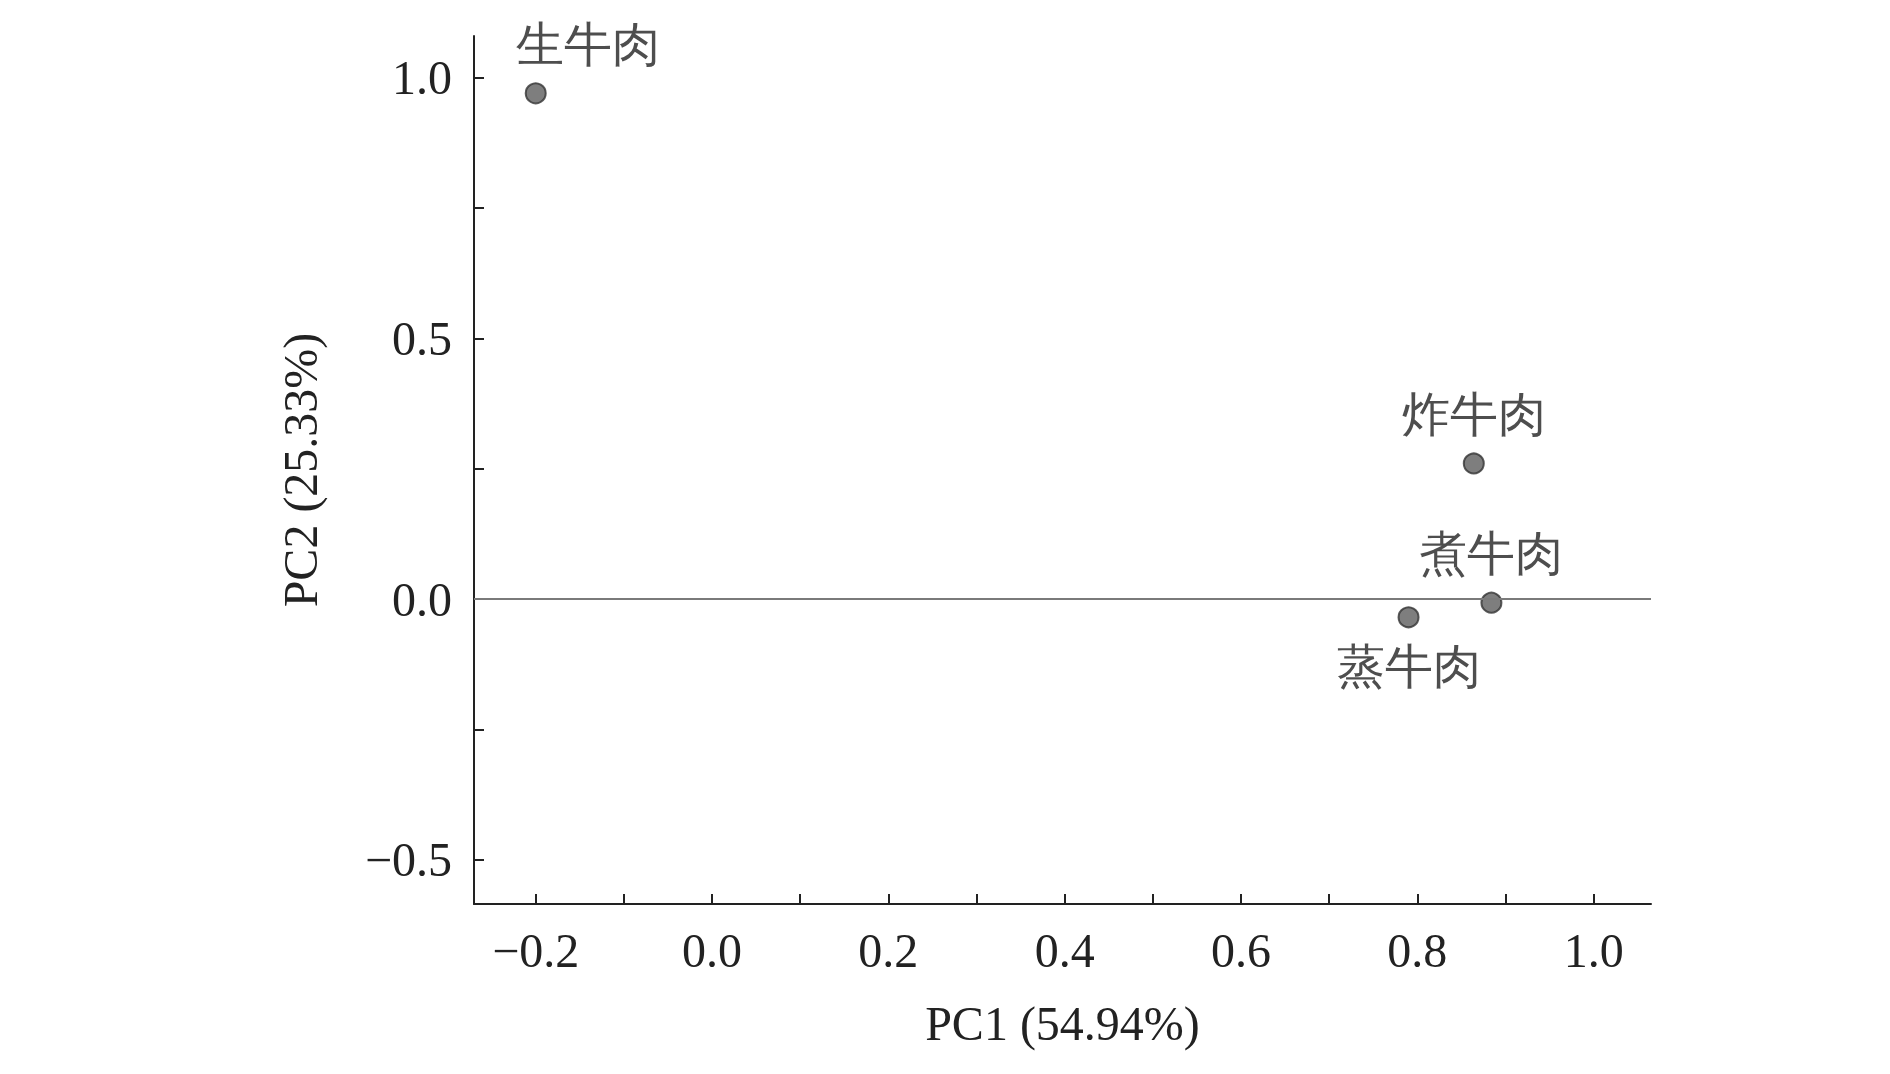 The image size is (1890, 1074). I want to click on x-tick-label: 0.8, so click(1417, 950).